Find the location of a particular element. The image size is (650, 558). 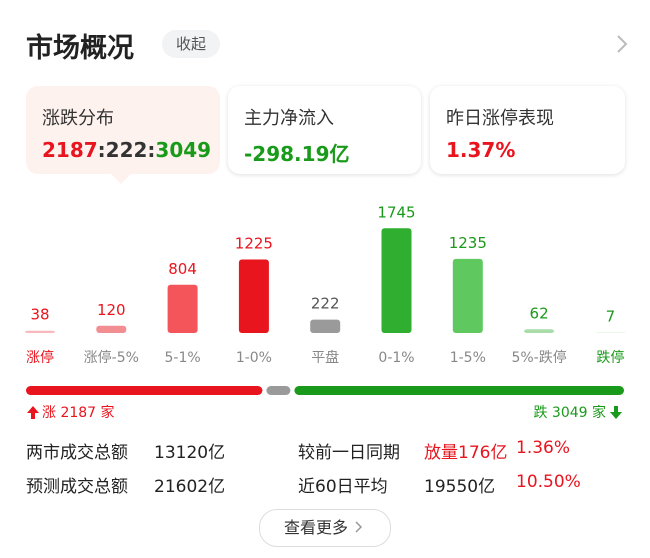

rise-label: 涨 2187 家 is located at coordinates (78, 412).